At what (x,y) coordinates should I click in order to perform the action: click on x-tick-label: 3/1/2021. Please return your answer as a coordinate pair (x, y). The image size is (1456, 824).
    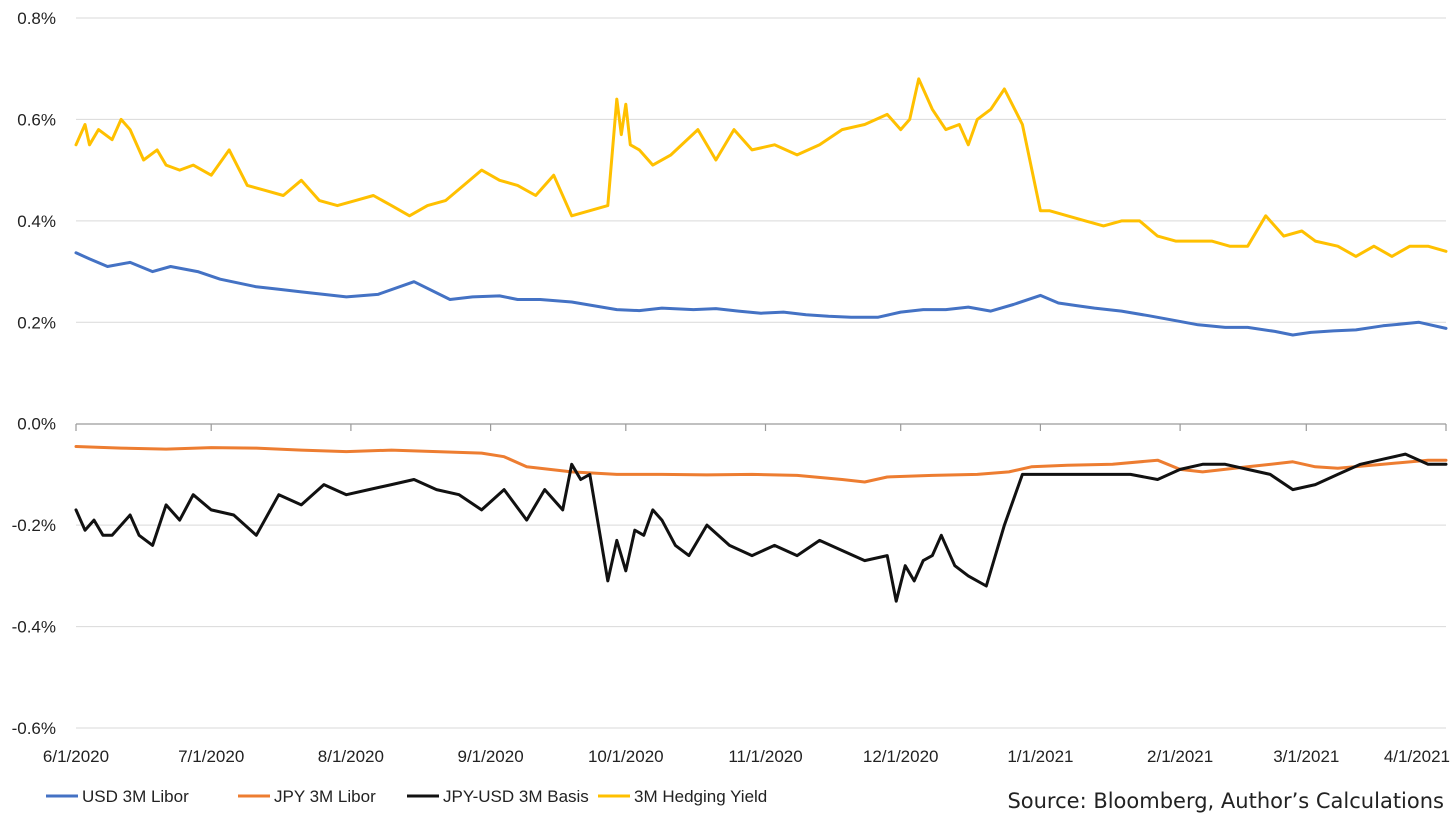
    Looking at the image, I should click on (1306, 756).